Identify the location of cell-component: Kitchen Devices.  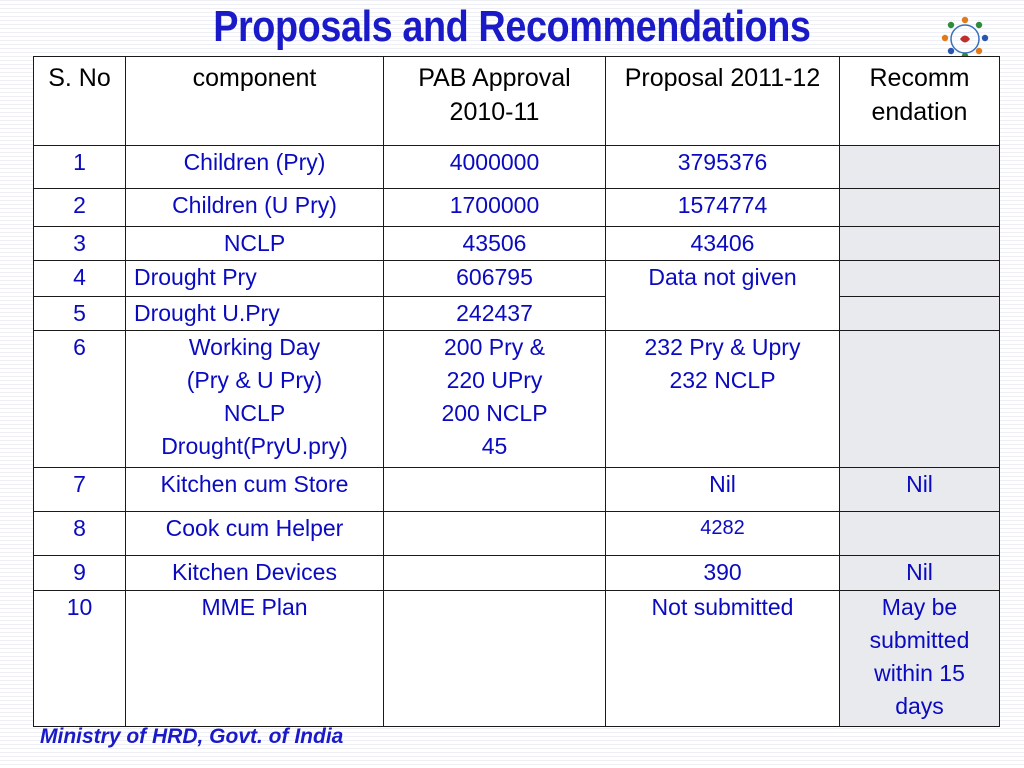
(254, 573).